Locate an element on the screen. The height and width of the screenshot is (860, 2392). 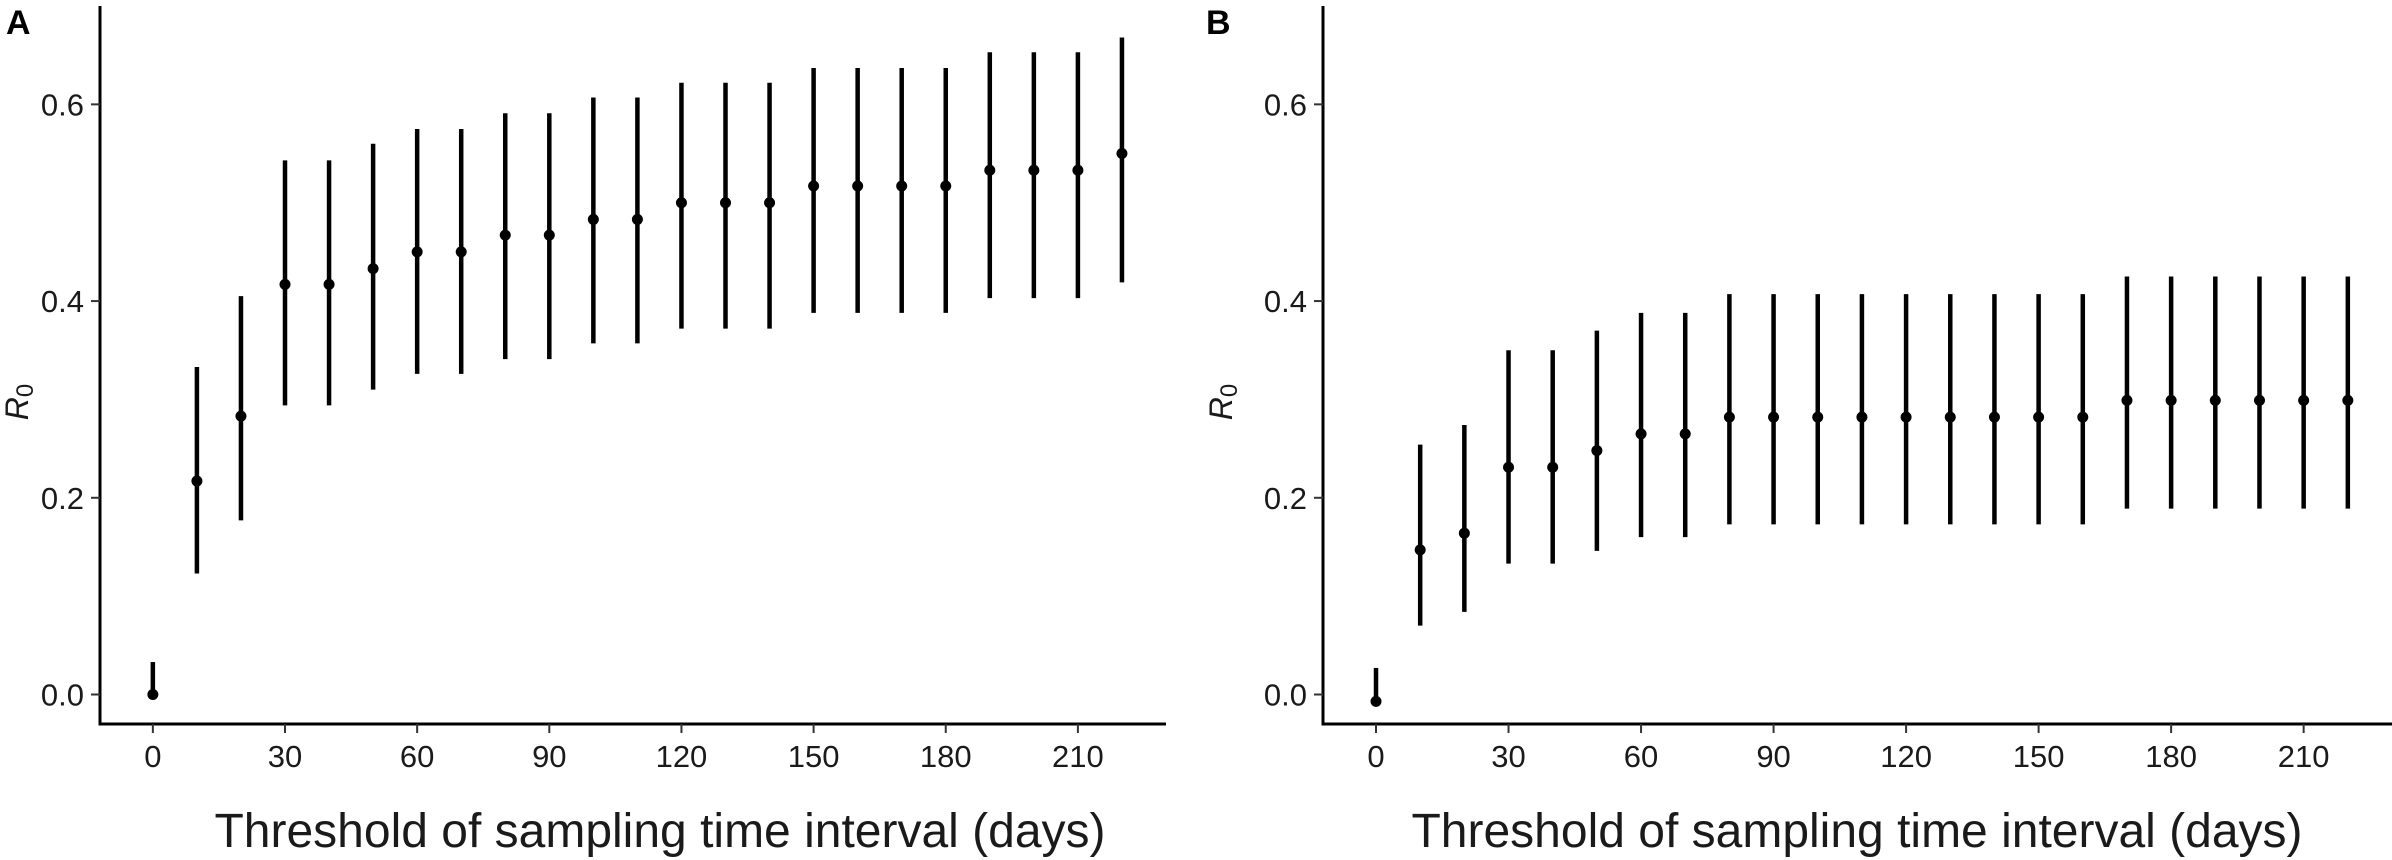
y-axis-title-a: R0 is located at coordinates (19, 402).